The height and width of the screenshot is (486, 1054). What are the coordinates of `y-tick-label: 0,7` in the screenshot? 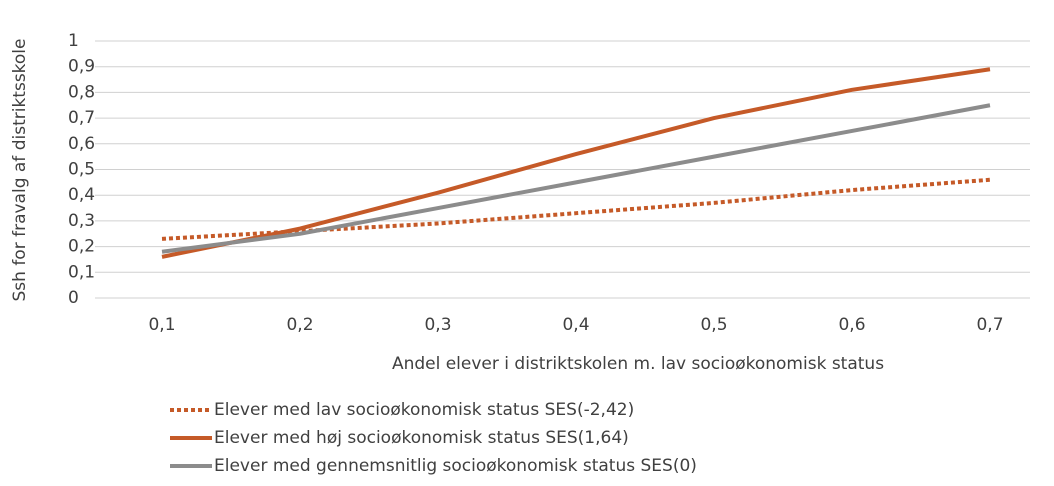 It's located at (81, 118).